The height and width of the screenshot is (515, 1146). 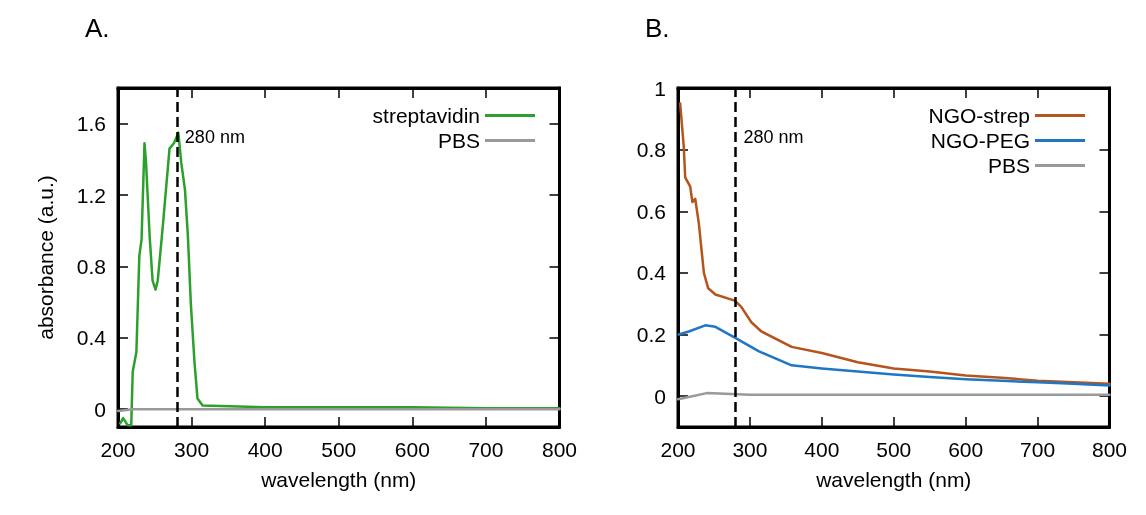 I want to click on legend-label: NGO-PEG, so click(x=980, y=140).